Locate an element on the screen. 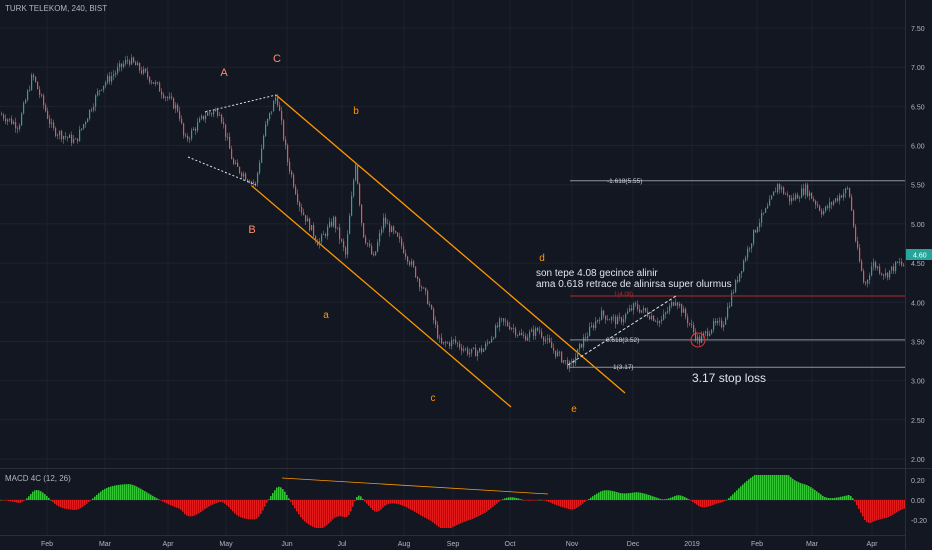  wave-label-d: d is located at coordinates (542, 258).